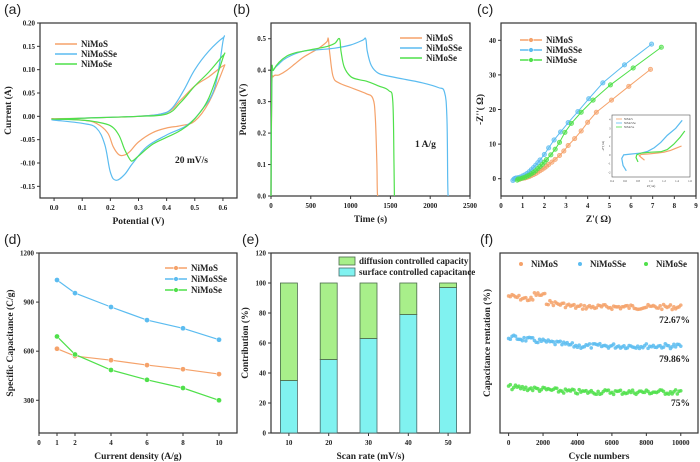 The image size is (700, 462). Describe the element at coordinates (110, 208) in the screenshot. I see `x-tick-label: 0.2` at that location.